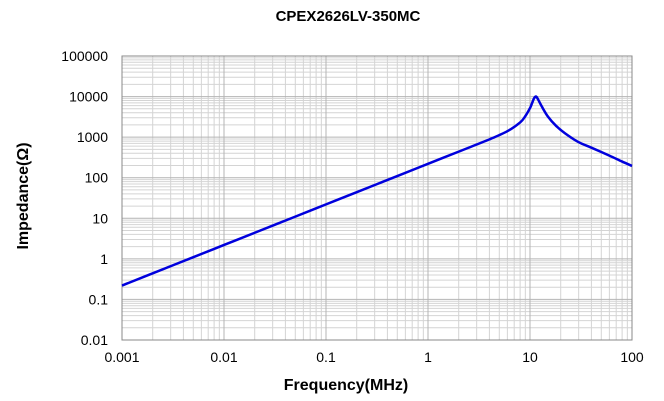 The image size is (664, 401). I want to click on x-tick-label: 1, so click(428, 357).